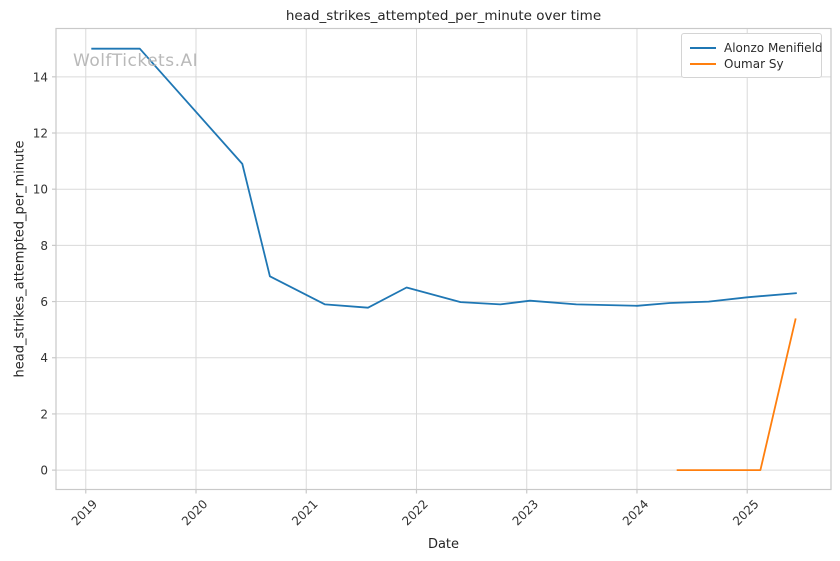  I want to click on legend-label: Oumar Sy, so click(754, 63).